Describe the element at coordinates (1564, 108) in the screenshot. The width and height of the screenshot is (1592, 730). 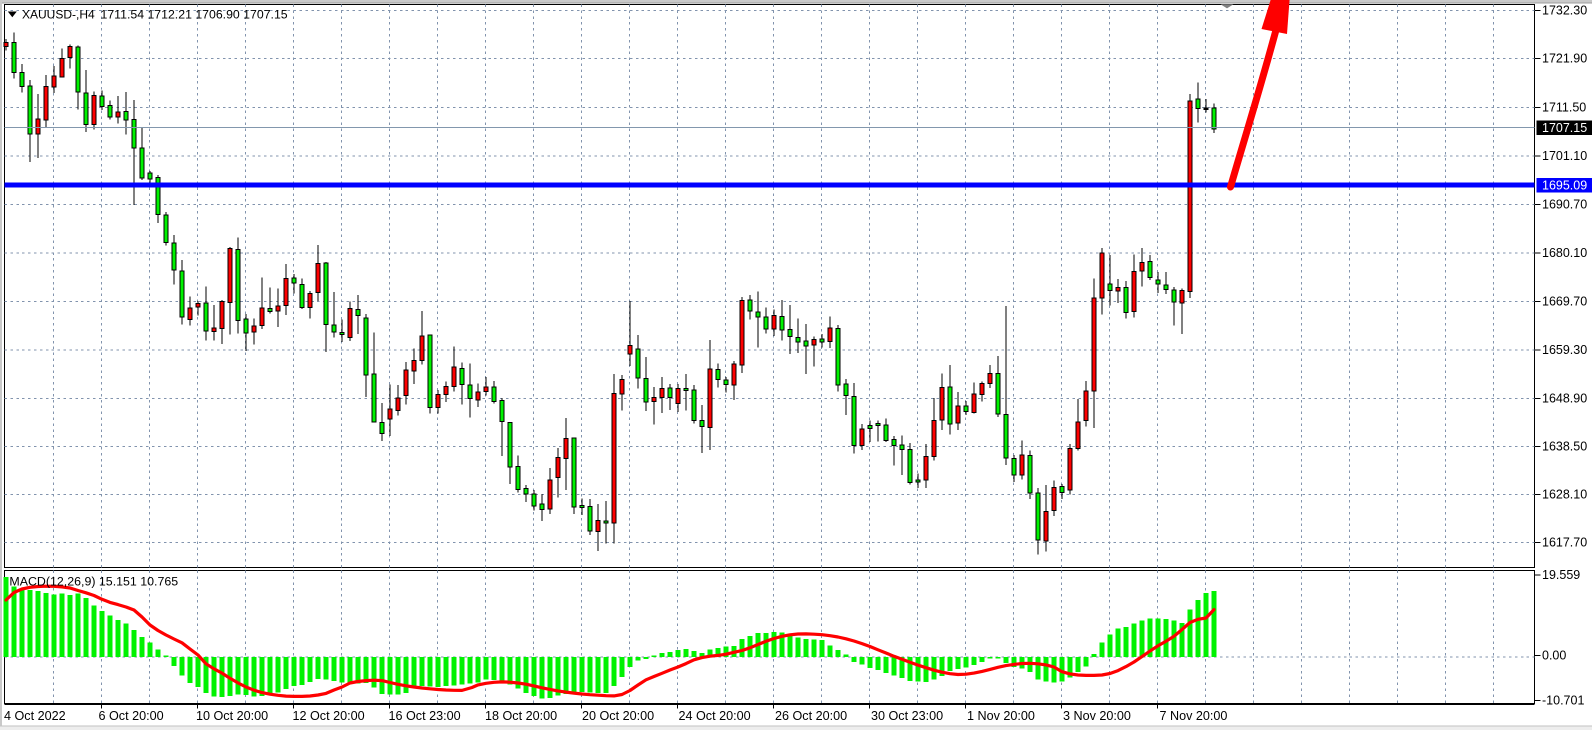
I see `svg-text: 1711.50` at that location.